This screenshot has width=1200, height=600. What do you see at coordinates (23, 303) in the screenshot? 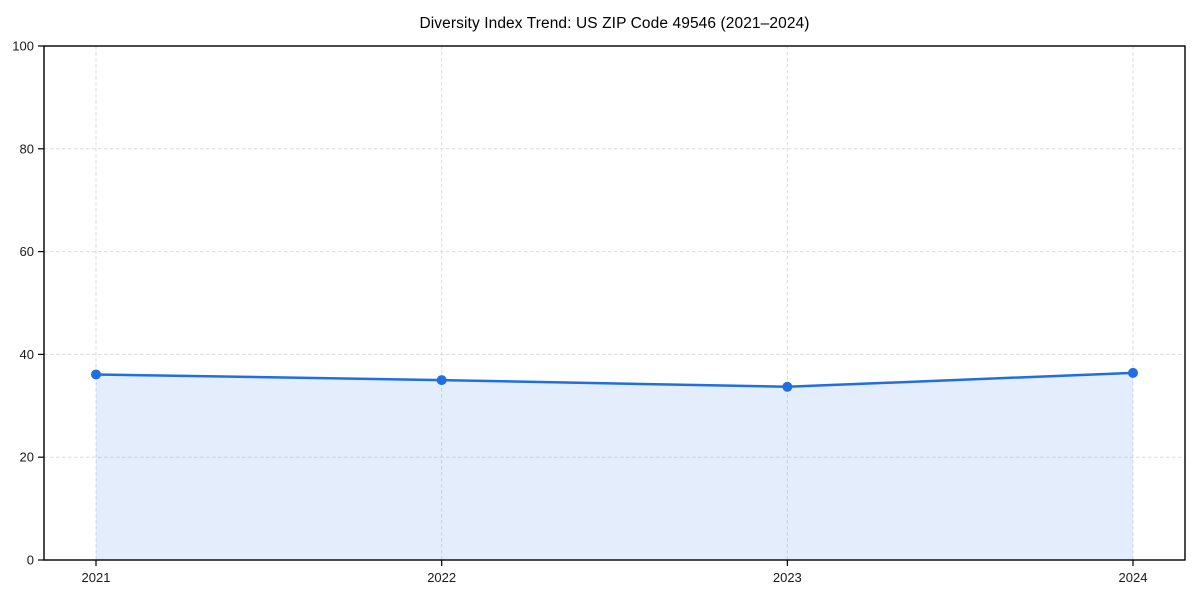
I see `y-tick-labels: 0 20 40 60 80 100` at bounding box center [23, 303].